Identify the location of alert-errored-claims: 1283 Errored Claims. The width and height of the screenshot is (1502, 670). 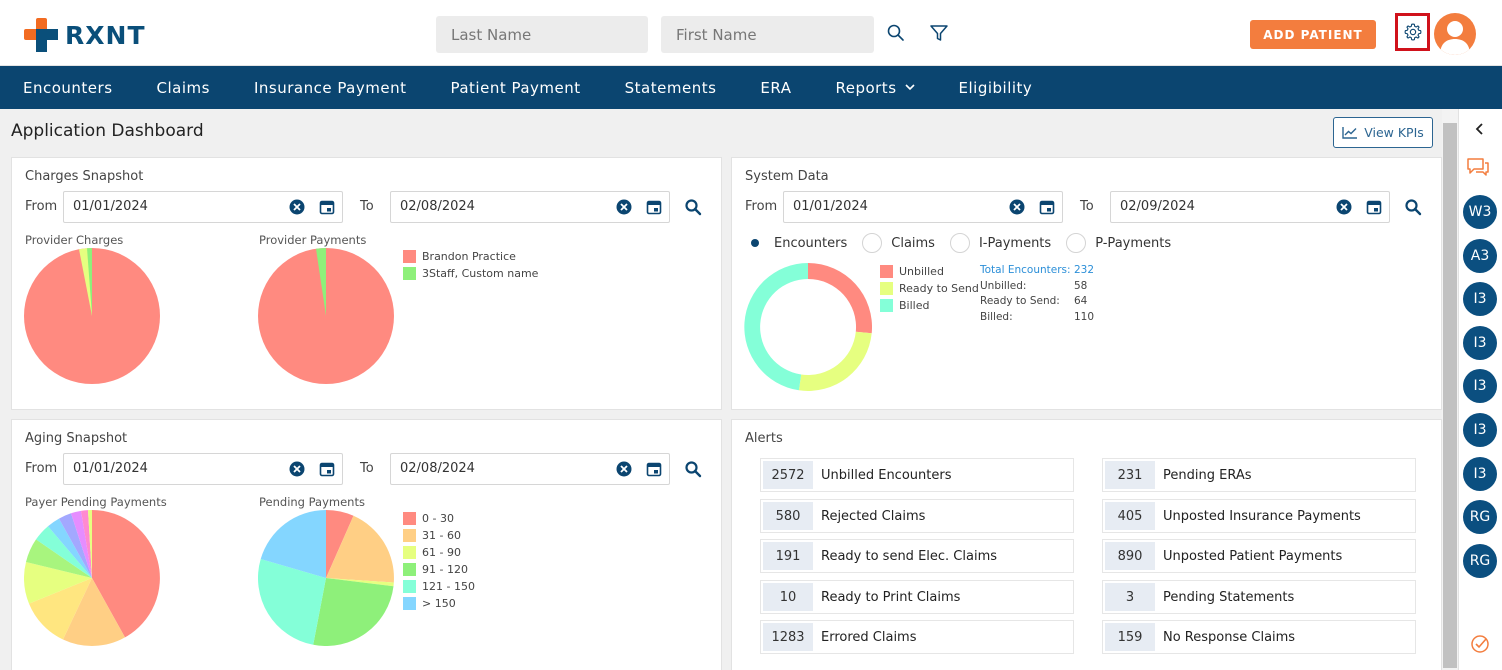
(917, 637).